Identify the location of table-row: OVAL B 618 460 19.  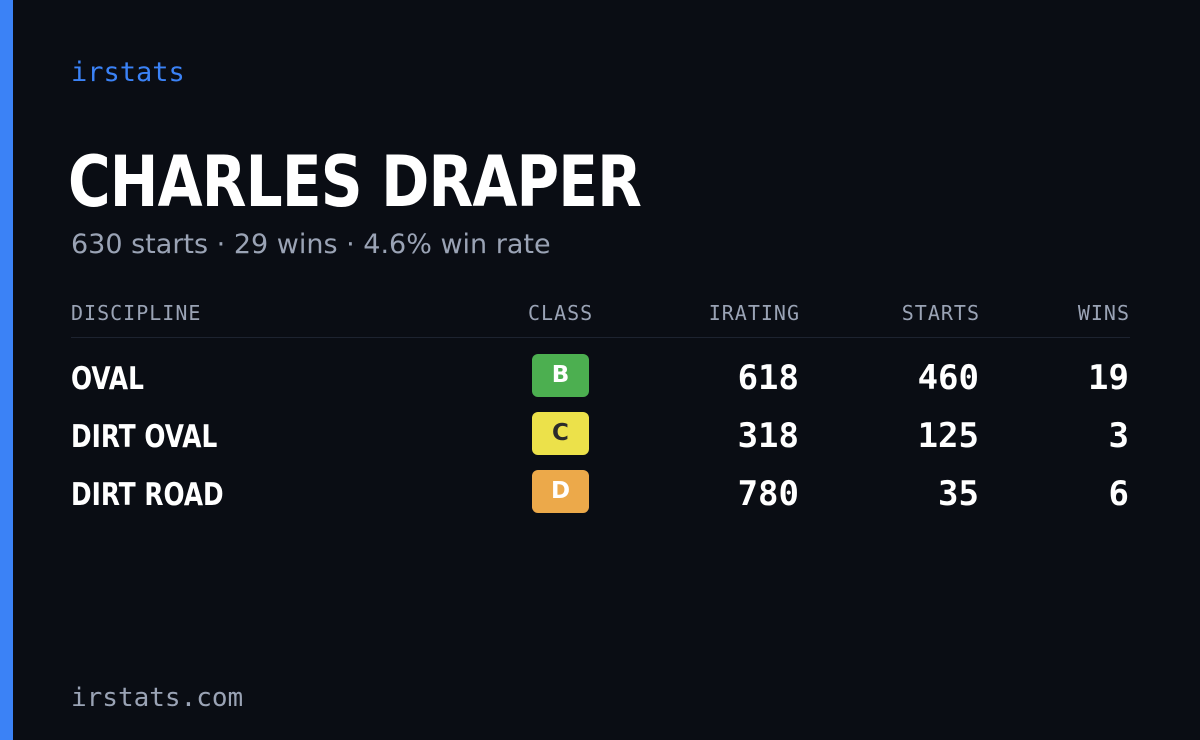
(600, 368).